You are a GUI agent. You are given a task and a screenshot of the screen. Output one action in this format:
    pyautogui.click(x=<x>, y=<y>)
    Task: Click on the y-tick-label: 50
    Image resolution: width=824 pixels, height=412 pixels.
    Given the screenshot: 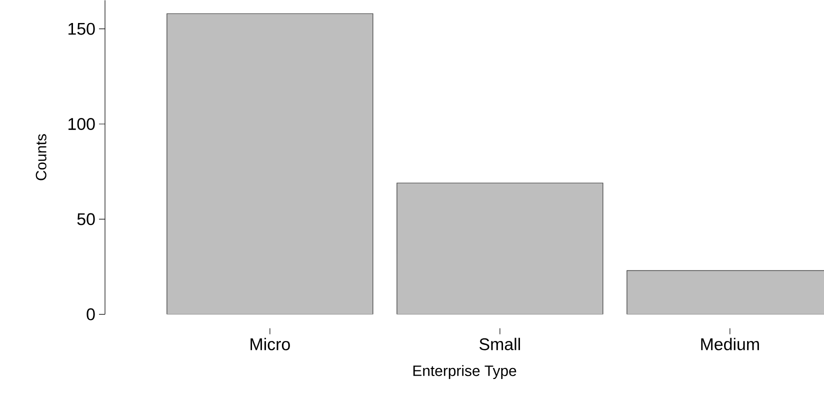 What is the action you would take?
    pyautogui.click(x=86, y=219)
    